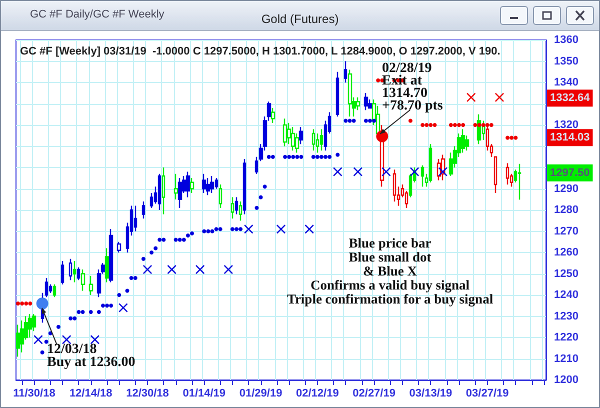  I want to click on y-tick-label: 1220, so click(566, 338).